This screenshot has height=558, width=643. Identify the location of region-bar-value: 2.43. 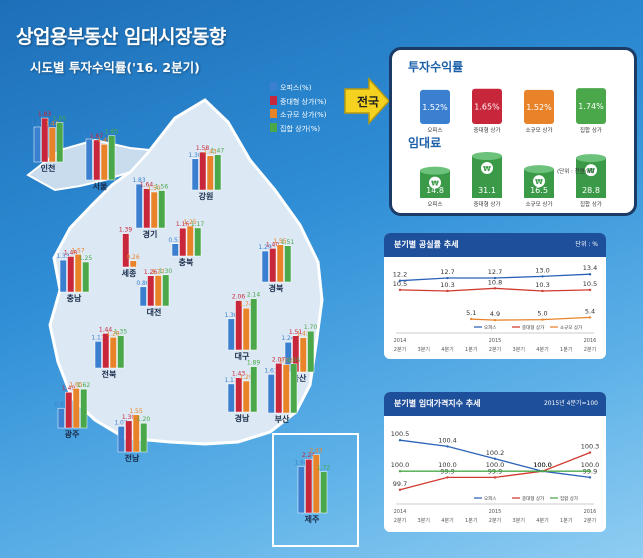
(316, 451).